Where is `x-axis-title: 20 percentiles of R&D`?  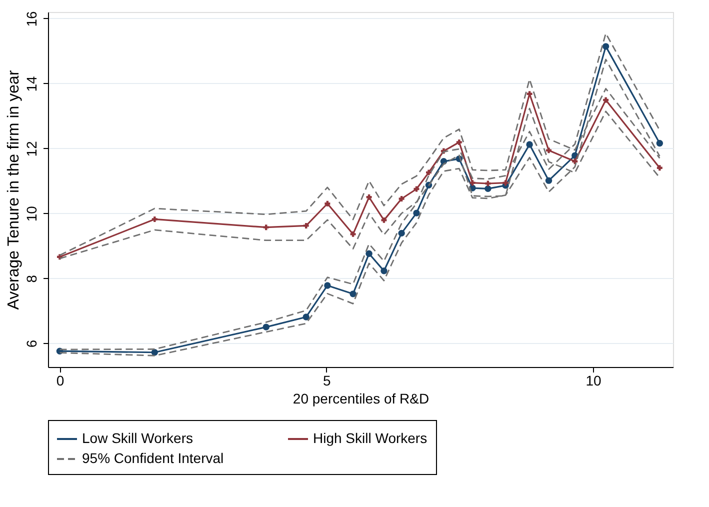
x-axis-title: 20 percentiles of R&D is located at coordinates (361, 398).